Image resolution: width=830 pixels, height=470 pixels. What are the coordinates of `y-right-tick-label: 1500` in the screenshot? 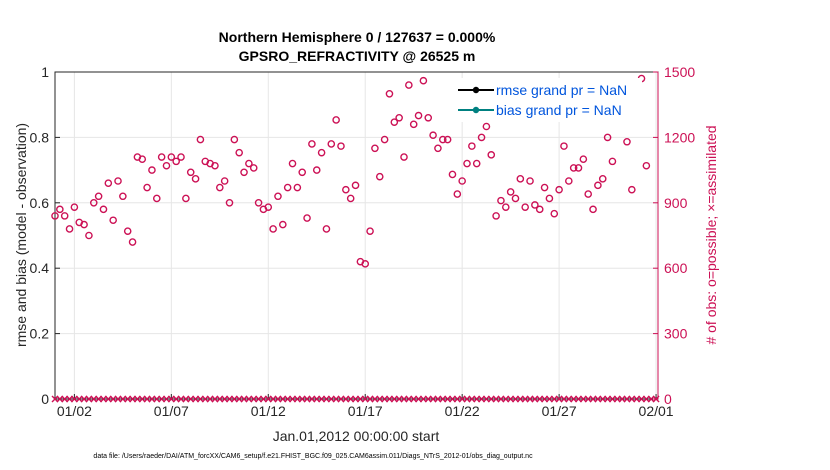 It's located at (679, 72).